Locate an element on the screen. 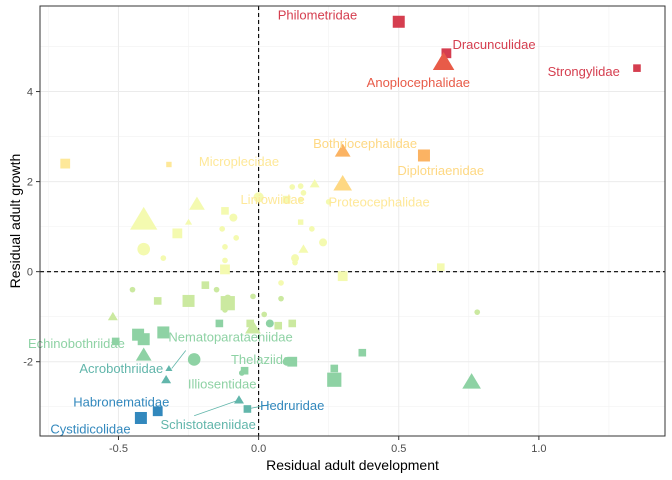 This screenshot has height=480, width=672. y-axis-title: Residual adult growth is located at coordinates (15, 221).